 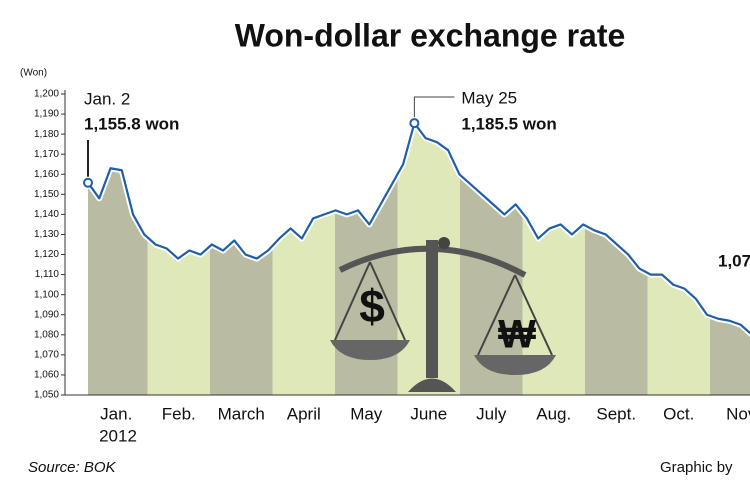 I want to click on chart-title: Won-dollar exchange rate, so click(x=430, y=35).